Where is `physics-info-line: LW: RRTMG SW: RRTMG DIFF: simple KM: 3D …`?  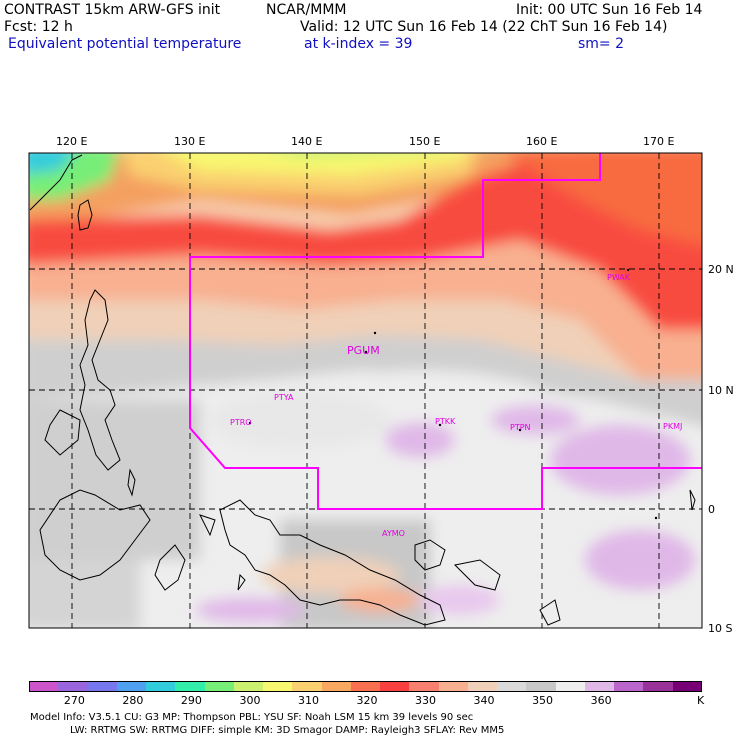
physics-info-line: LW: RRTMG SW: RRTMG DIFF: simple KM: 3D … is located at coordinates (287, 730).